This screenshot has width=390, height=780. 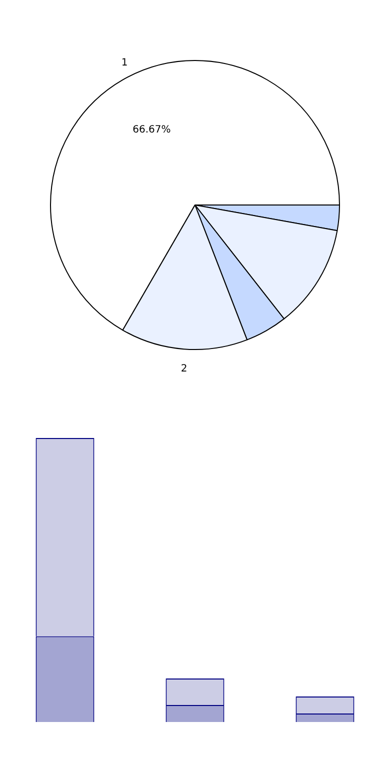 I want to click on data-label: 66.67%, so click(x=151, y=130).